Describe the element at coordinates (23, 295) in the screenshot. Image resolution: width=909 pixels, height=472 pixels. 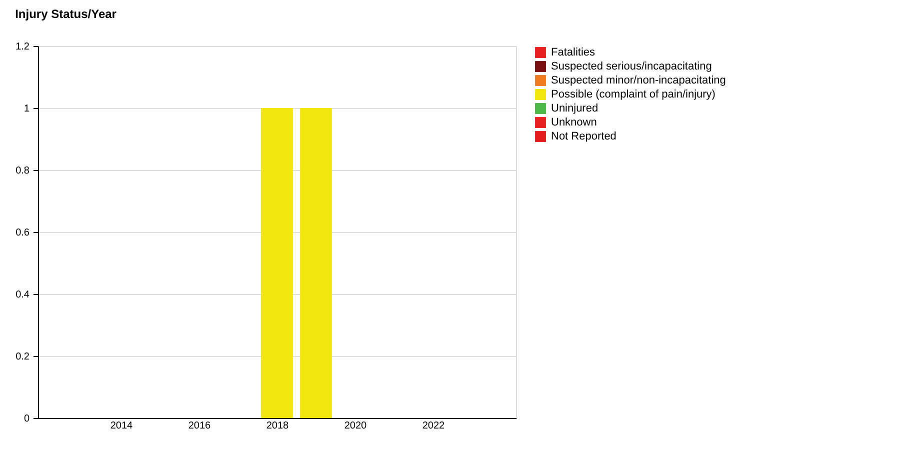
I see `y-tick-label: 0.4` at that location.